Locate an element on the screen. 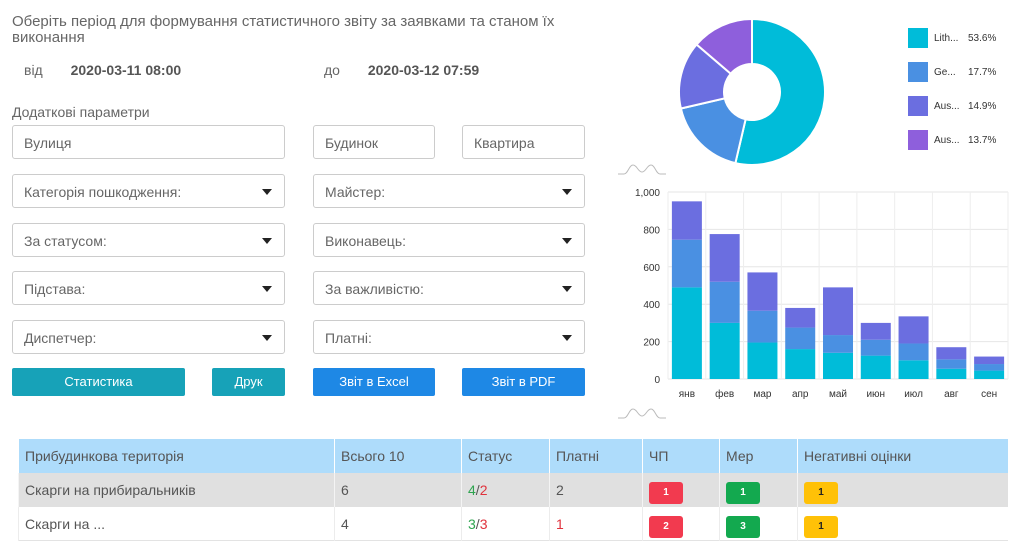 The image size is (1024, 542). paid-select: Платні: is located at coordinates (449, 337).